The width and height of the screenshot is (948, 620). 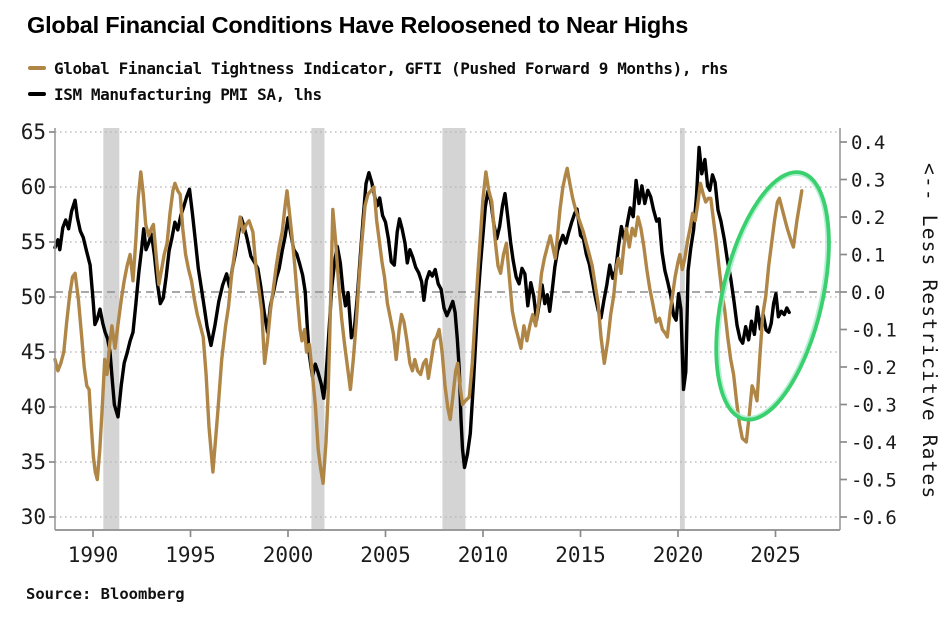 I want to click on x-tick-label: 2015, so click(x=580, y=555).